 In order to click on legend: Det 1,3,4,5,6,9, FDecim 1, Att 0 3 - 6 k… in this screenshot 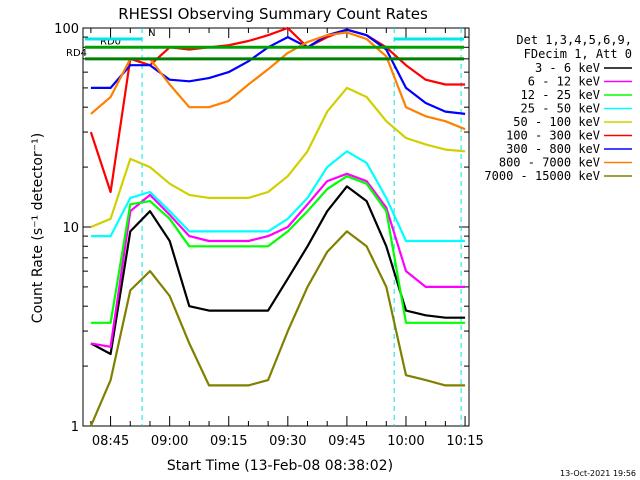, I will do `click(558, 108)`.